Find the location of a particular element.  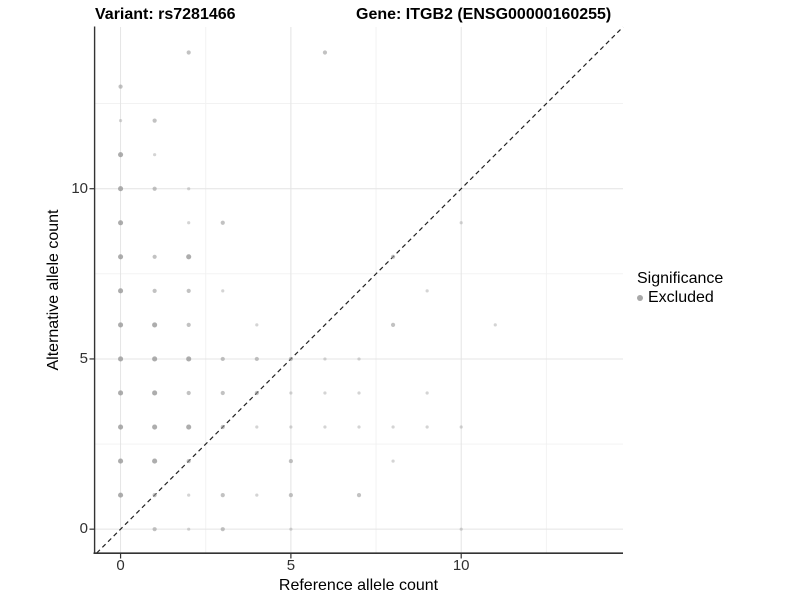

variant-title: Variant: rs7281466 is located at coordinates (165, 14).